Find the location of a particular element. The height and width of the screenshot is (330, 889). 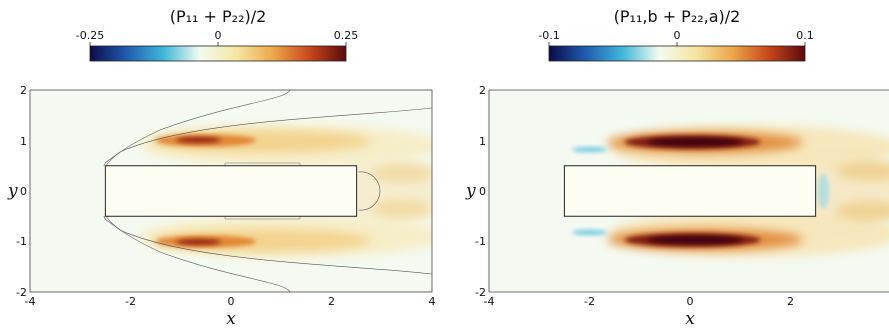

right-x-ticks: -4 -2 0 2 is located at coordinates (639, 301).